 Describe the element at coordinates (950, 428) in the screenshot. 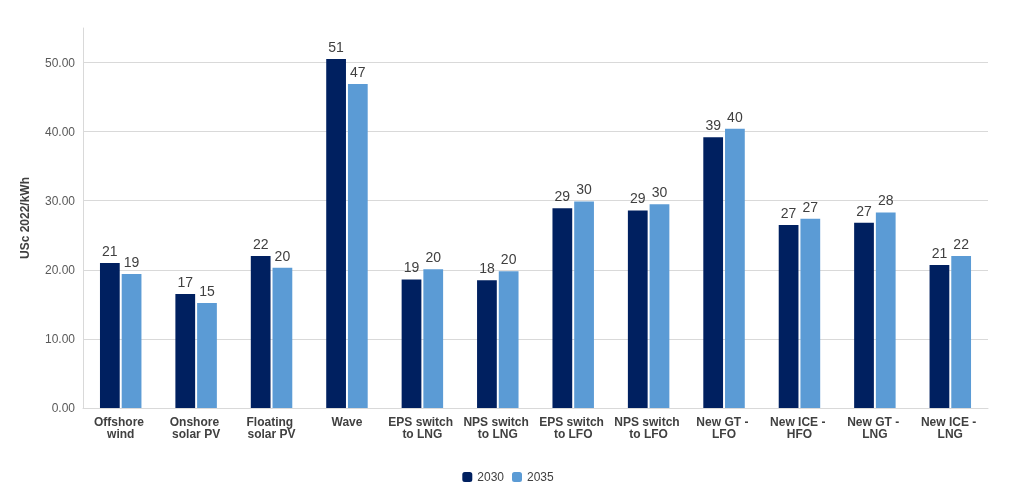

I see `x-tick-label: New ICE - LNG` at that location.